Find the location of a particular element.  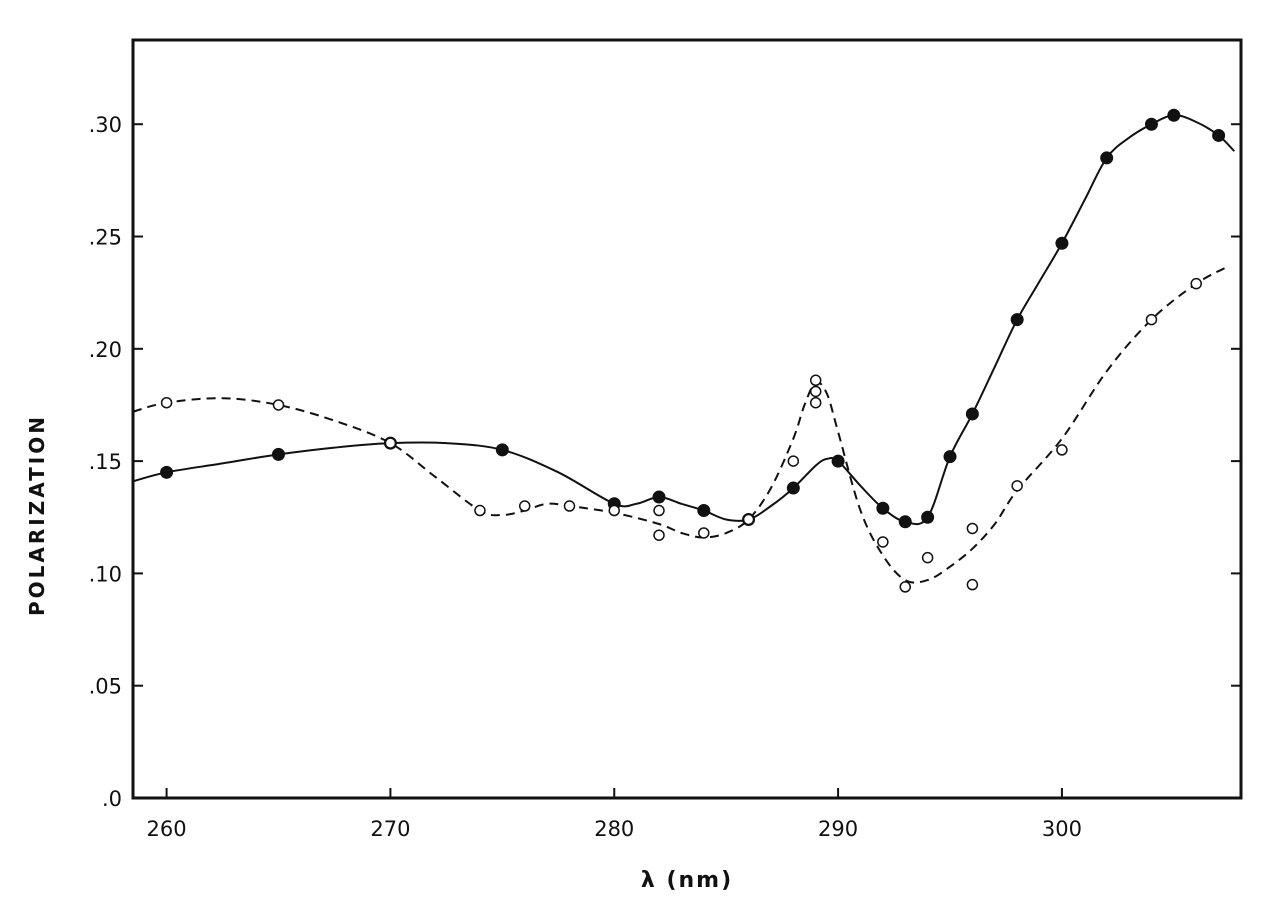

y-tick-label: .10 is located at coordinates (105, 574).